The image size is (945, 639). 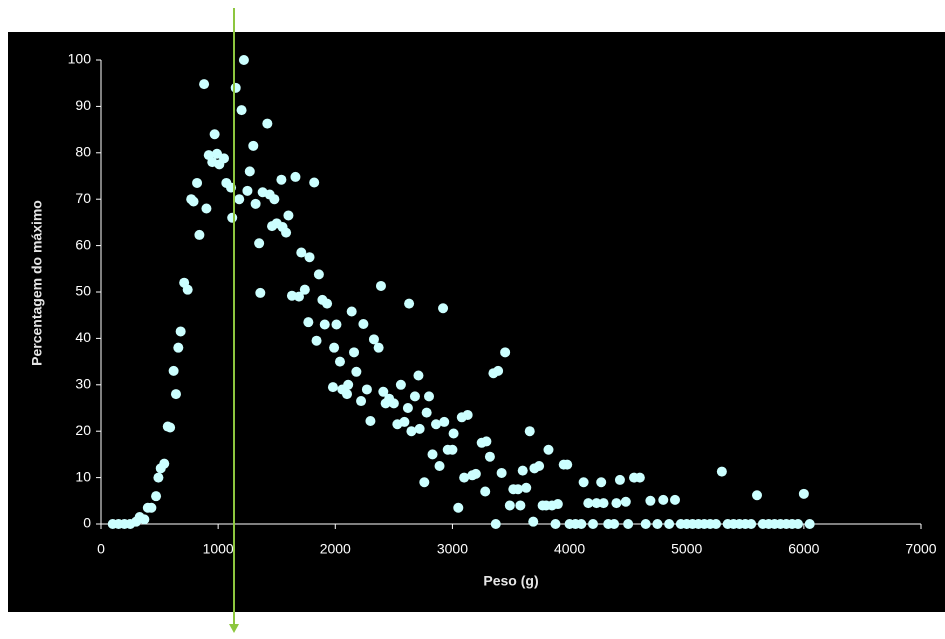 What do you see at coordinates (510, 581) in the screenshot?
I see `x-axis-title: Peso (g)` at bounding box center [510, 581].